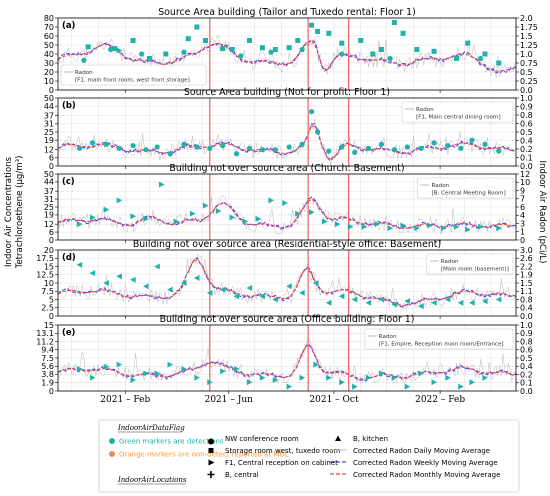 The width and height of the screenshot is (550, 496). What do you see at coordinates (282, 400) in the screenshot?
I see `x-axis: 2021 – Feb 2021 – Jun 2021 – Oct 2022 – Feb` at bounding box center [282, 400].